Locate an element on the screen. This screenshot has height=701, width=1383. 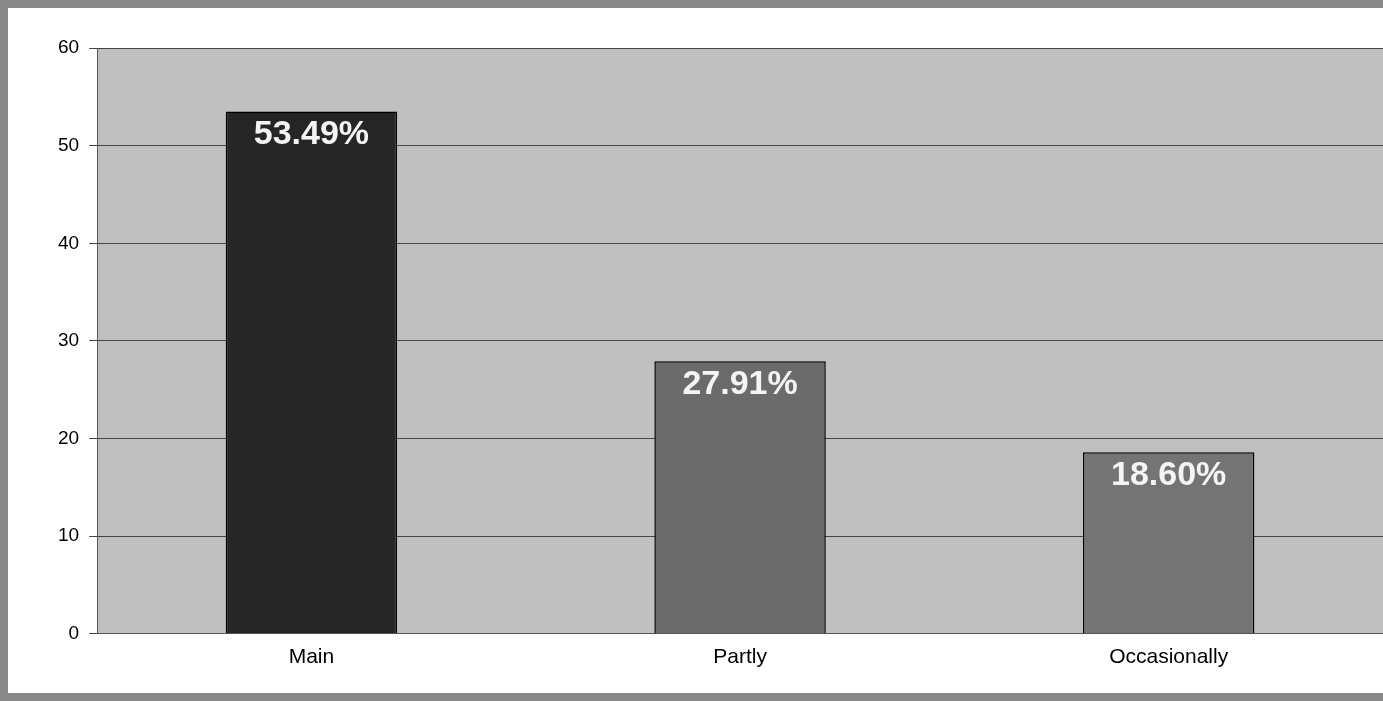
y-tick-label: 50 is located at coordinates (68, 144).